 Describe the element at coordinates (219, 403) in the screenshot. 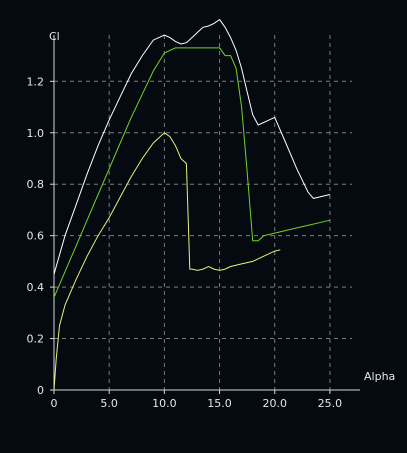

I see `x-tick-label-3: 15.0` at that location.